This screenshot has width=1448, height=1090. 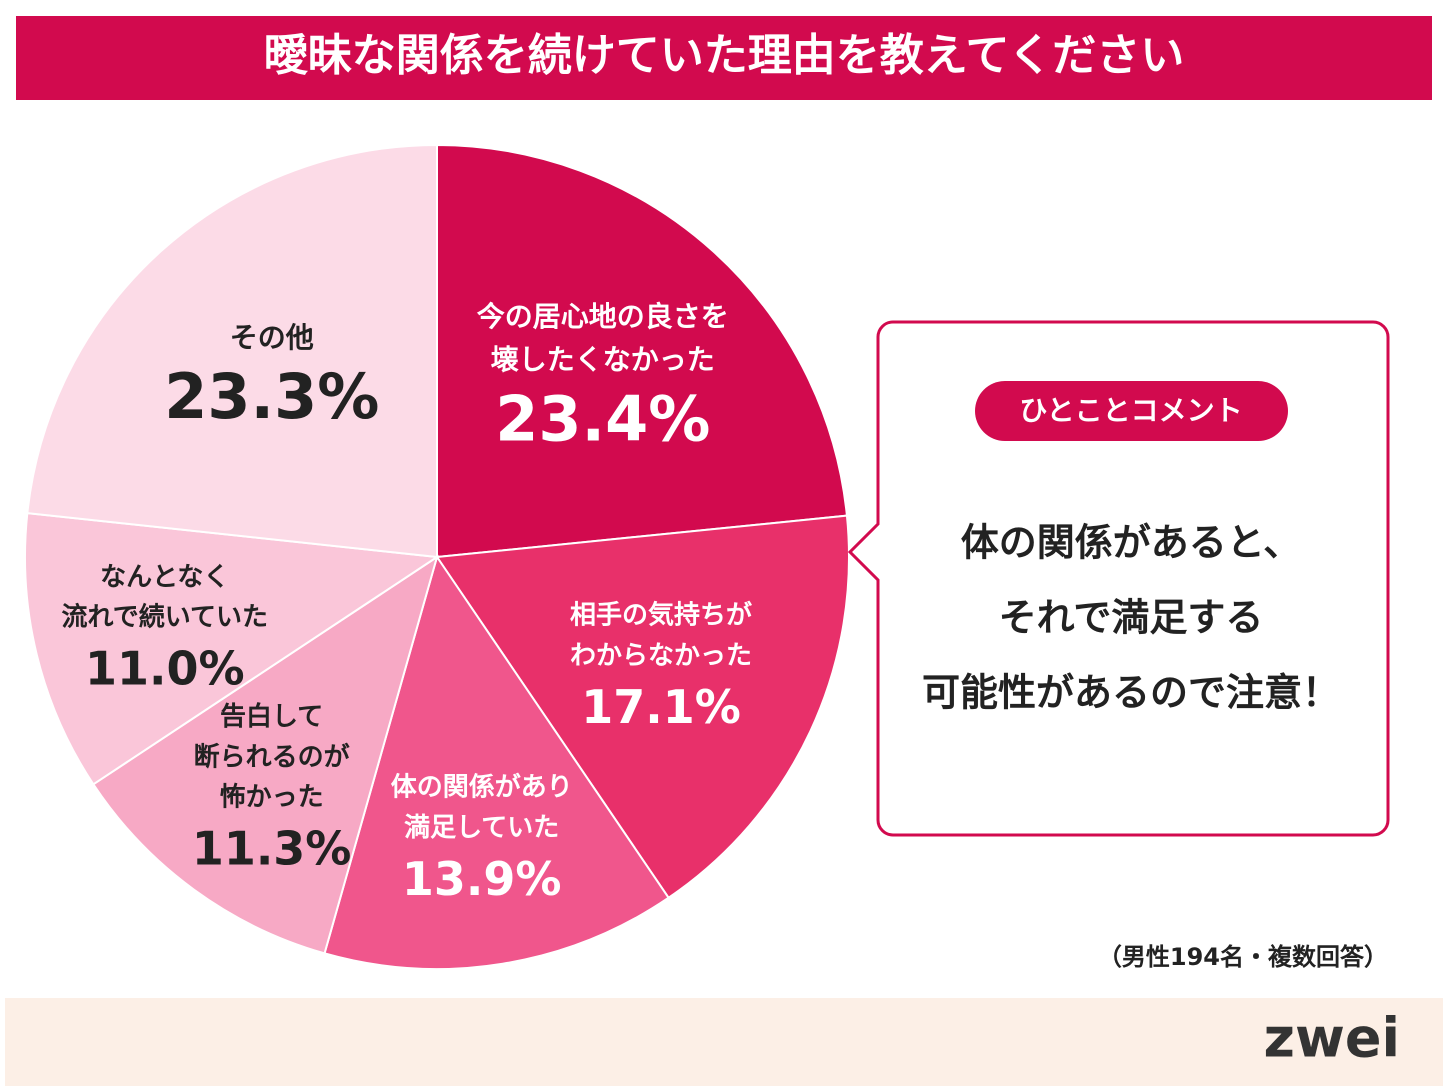 What do you see at coordinates (164, 577) in the screenshot?
I see `slice-label: なんとなく` at bounding box center [164, 577].